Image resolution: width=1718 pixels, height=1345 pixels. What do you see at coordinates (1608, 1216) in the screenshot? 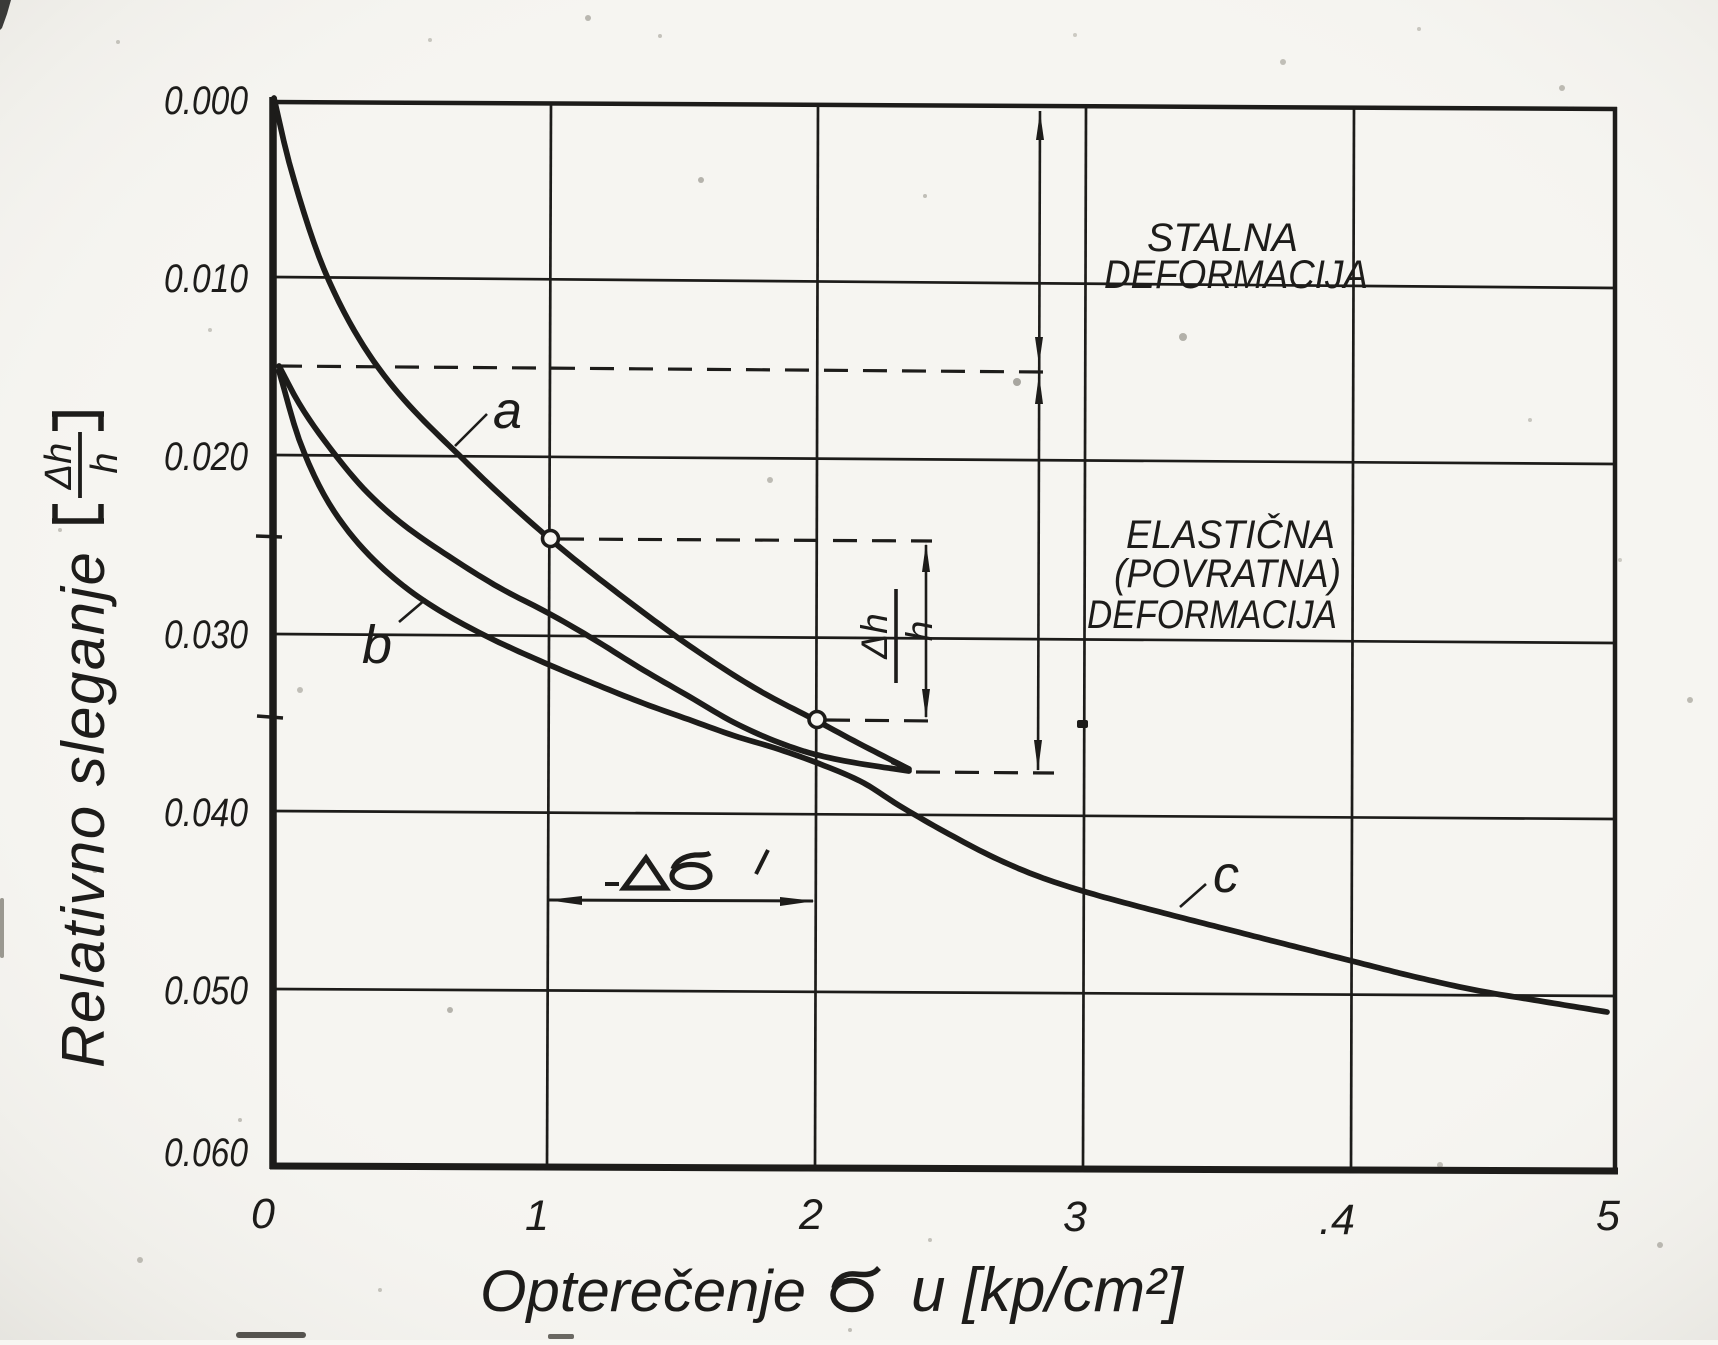
I see `svg-text: 5` at bounding box center [1608, 1216].